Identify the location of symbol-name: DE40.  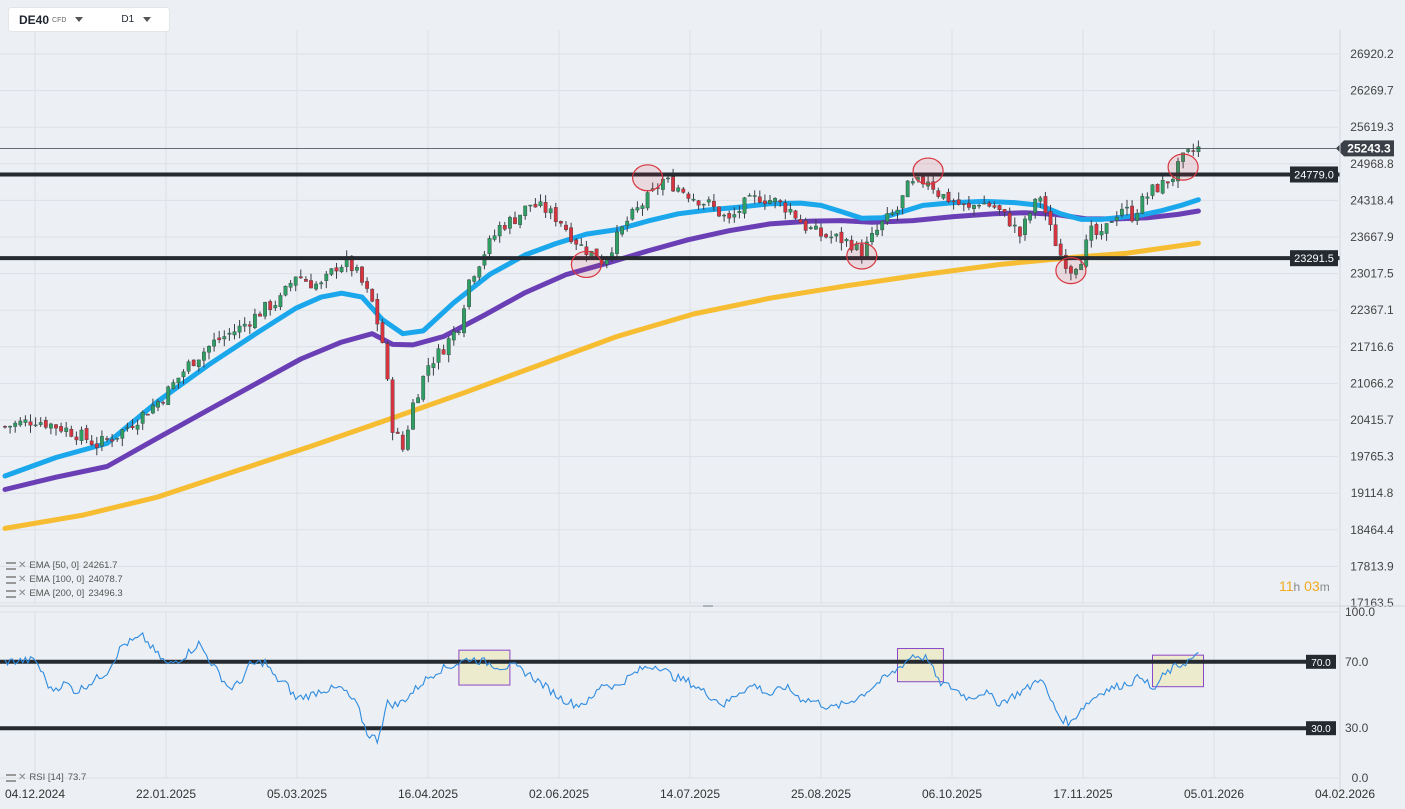
(34, 19).